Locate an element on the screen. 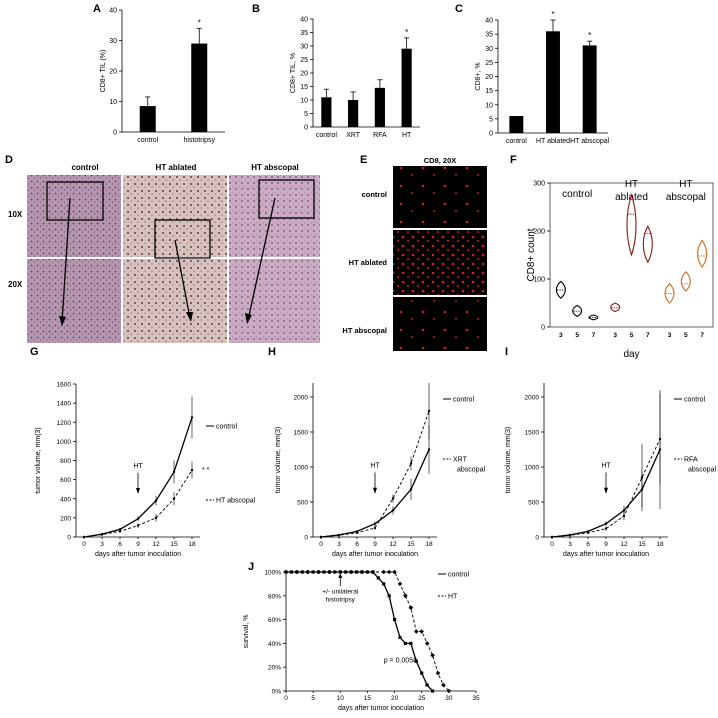  fluorescence-title: CD8, 20X is located at coordinates (440, 160).